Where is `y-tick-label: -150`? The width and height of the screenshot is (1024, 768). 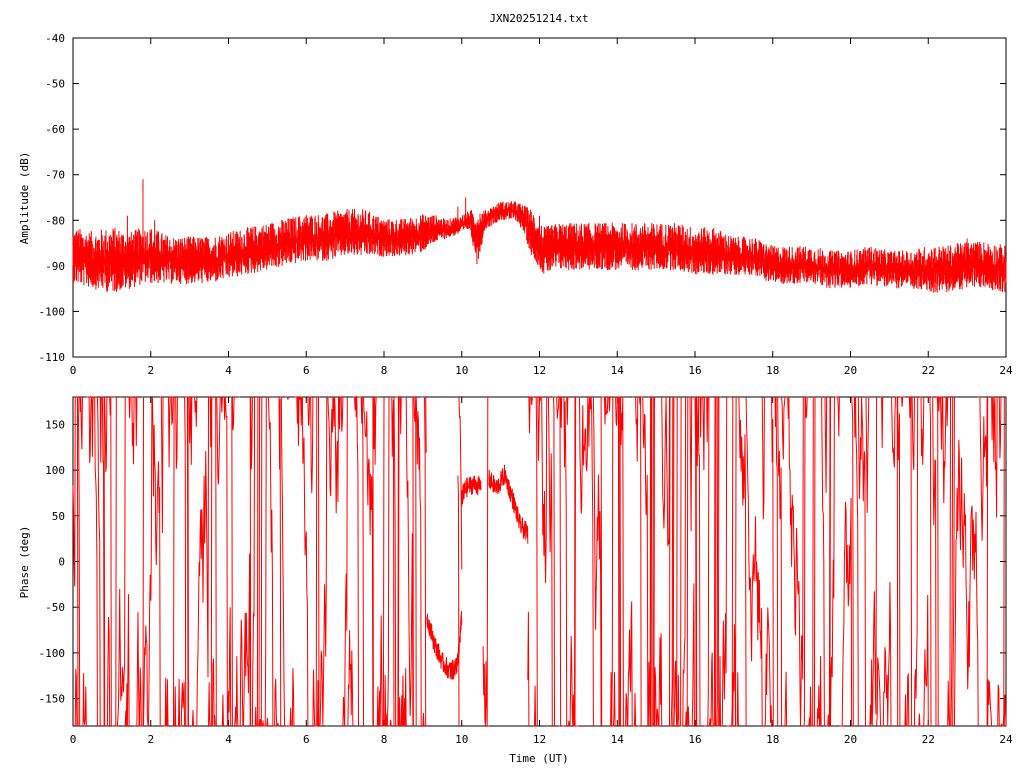 y-tick-label: -150 is located at coordinates (52, 699).